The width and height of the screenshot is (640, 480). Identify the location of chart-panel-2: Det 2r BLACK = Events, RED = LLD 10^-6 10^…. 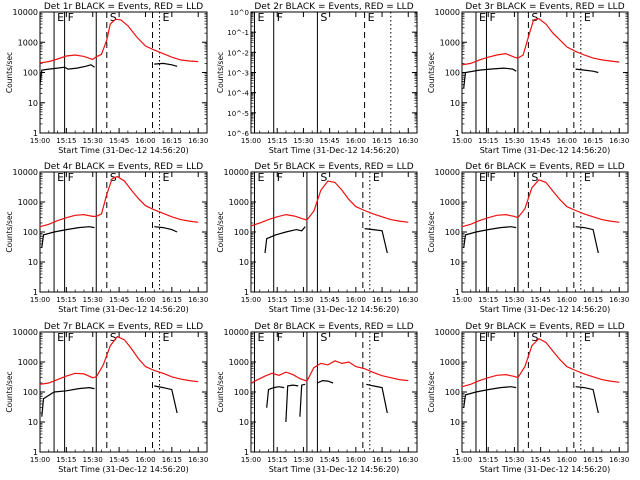
(317, 78).